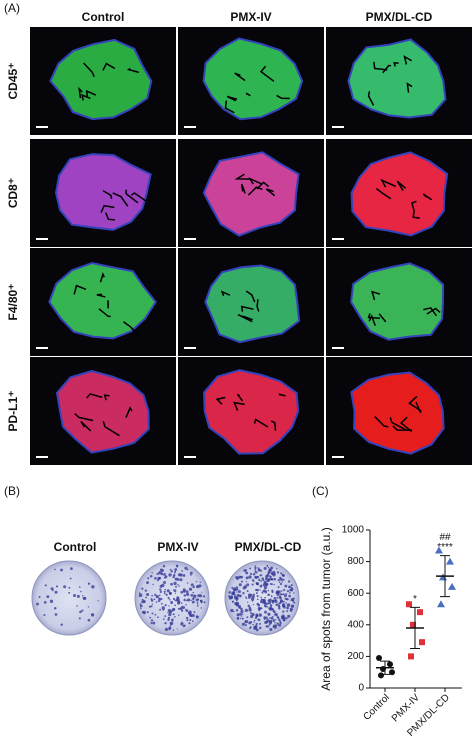  I want to click on x-tick-label: Control, so click(376, 707).